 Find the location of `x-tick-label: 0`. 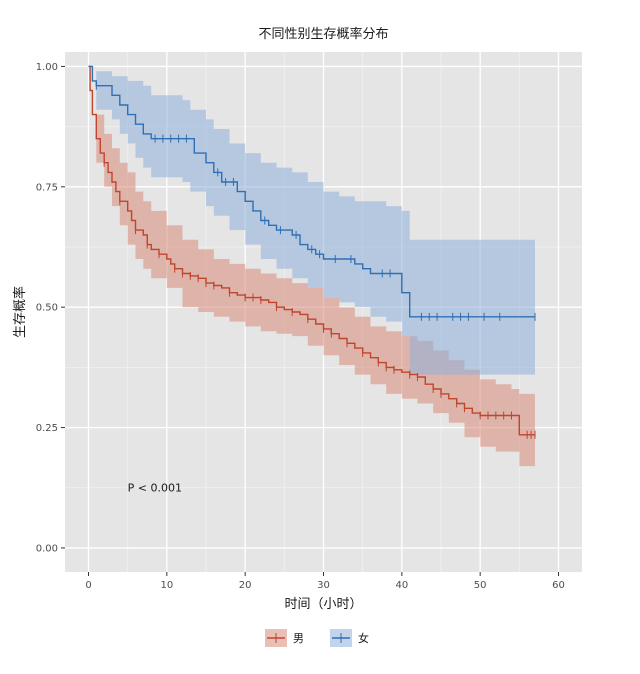

x-tick-label: 0 is located at coordinates (88, 585).